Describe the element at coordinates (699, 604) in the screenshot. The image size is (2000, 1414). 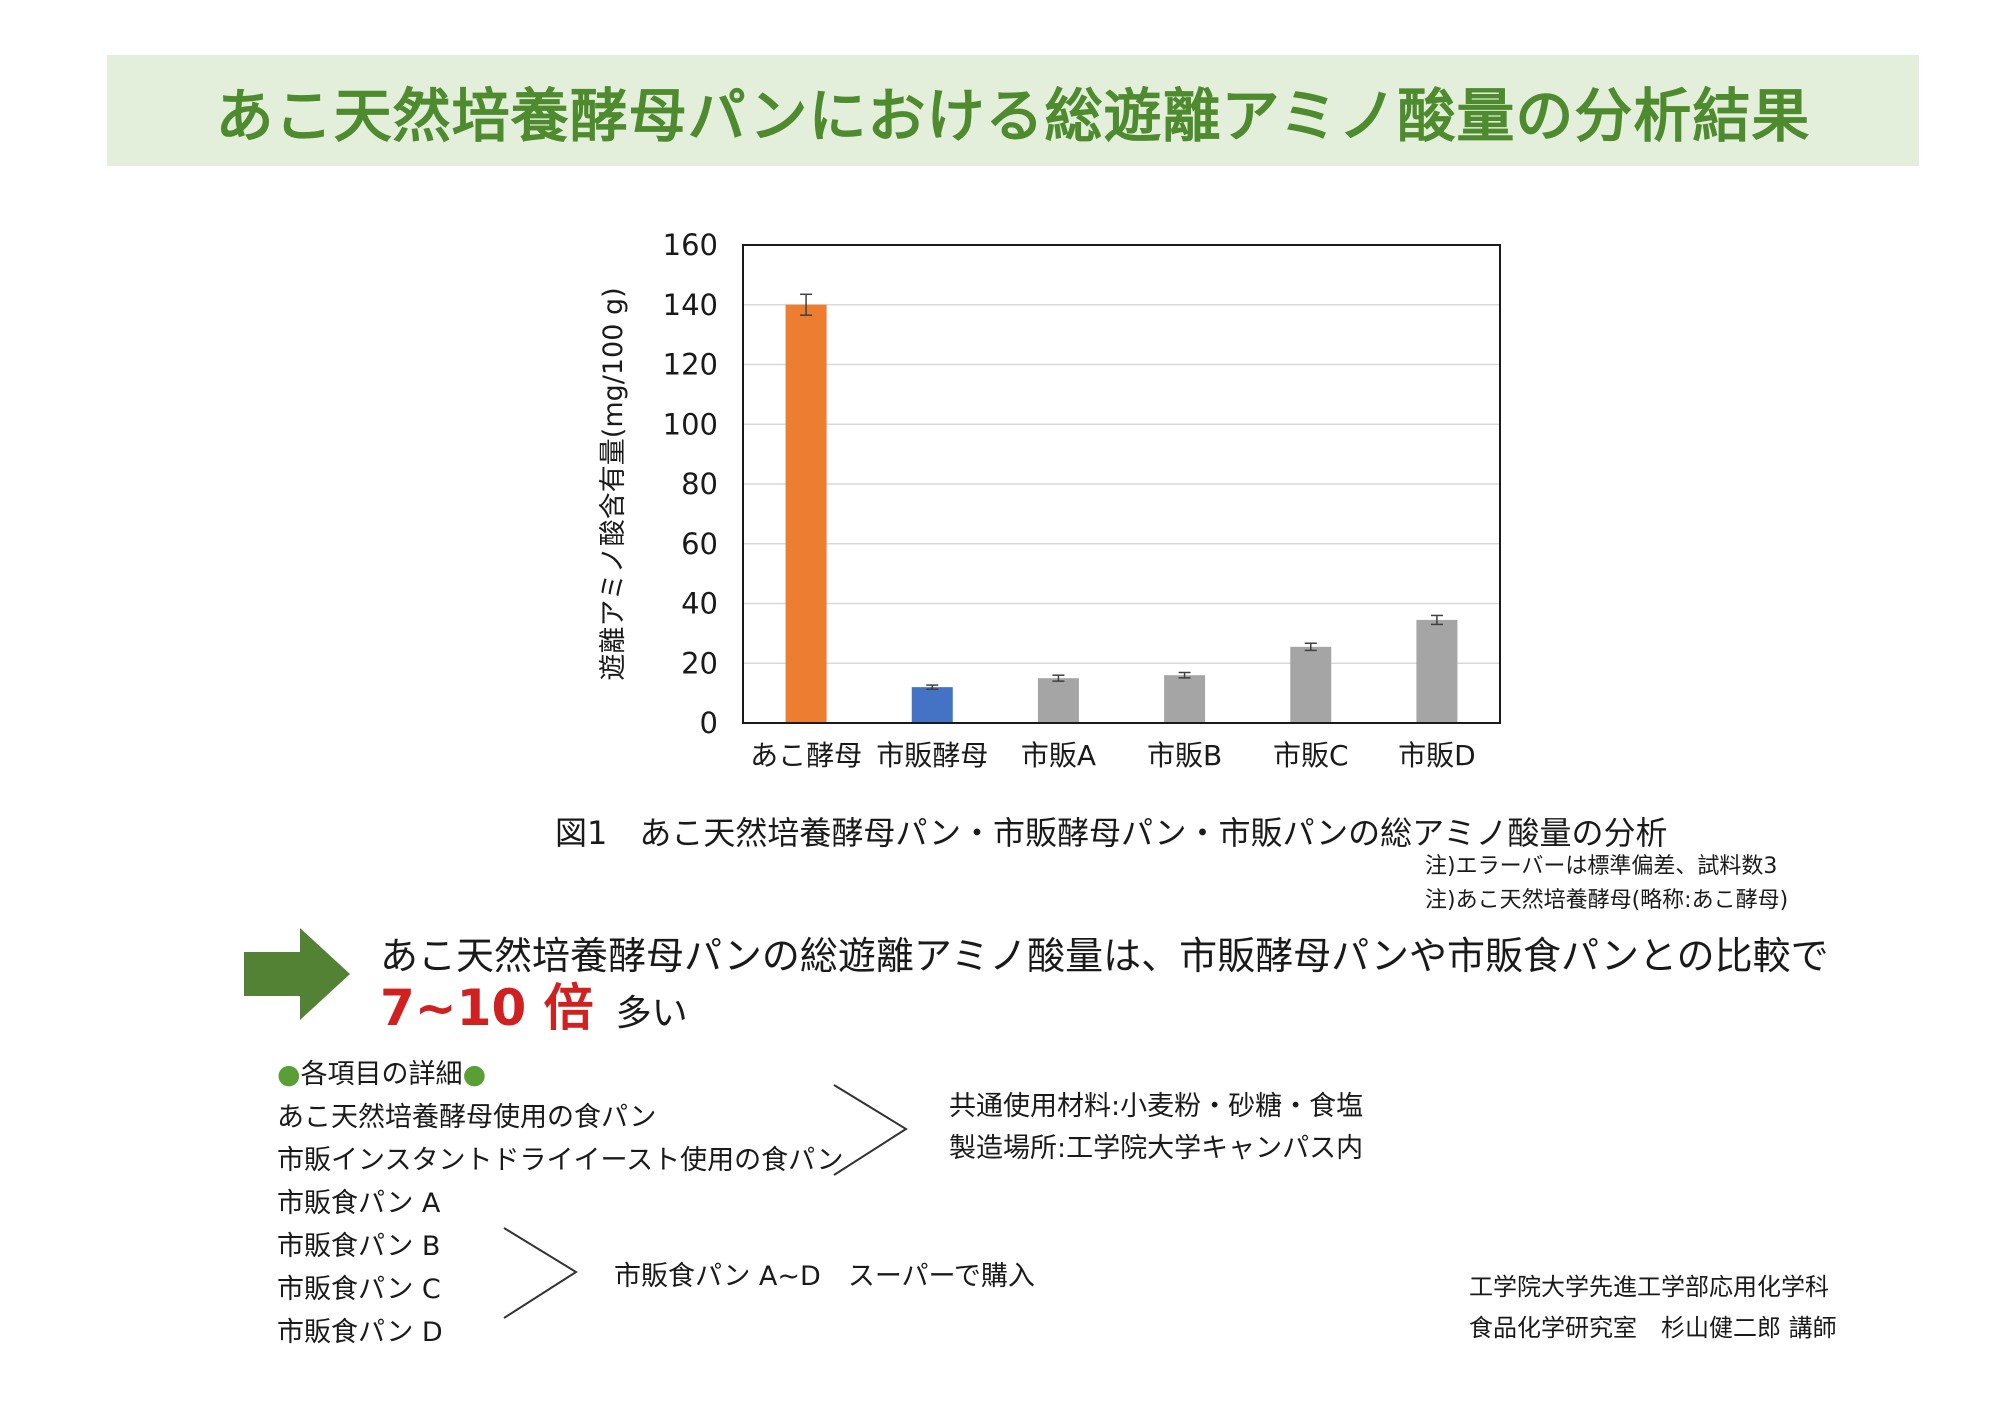
I see `y-tick-label: 40` at that location.